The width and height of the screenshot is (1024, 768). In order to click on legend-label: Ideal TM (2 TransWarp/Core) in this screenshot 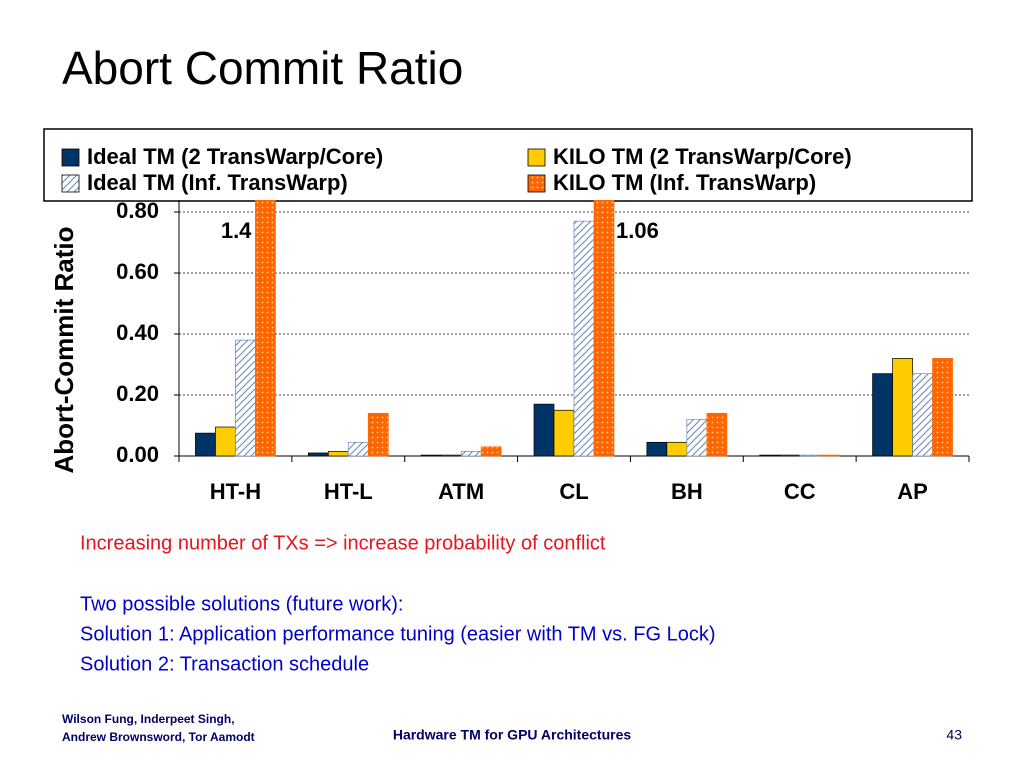, I will do `click(235, 156)`.